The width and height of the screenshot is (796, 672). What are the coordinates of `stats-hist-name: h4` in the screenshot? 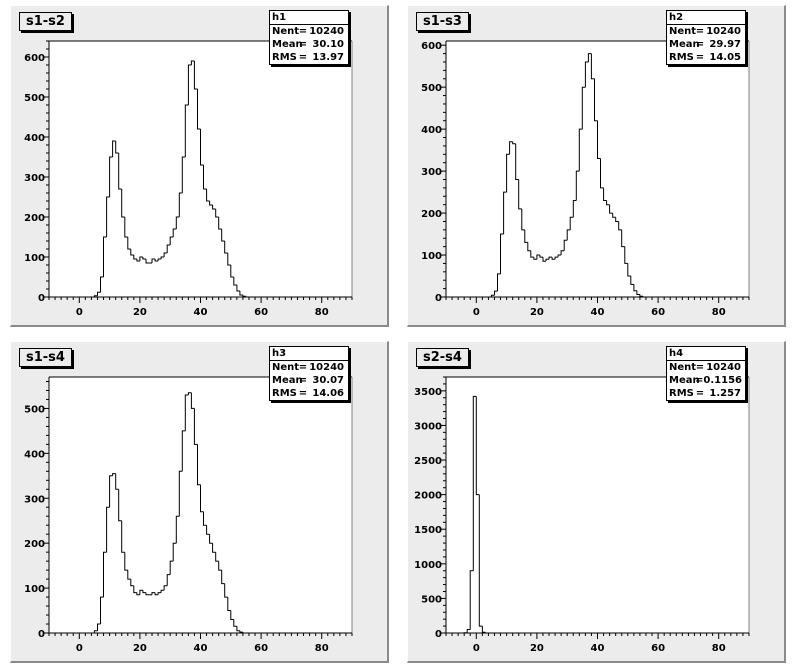 It's located at (706, 354).